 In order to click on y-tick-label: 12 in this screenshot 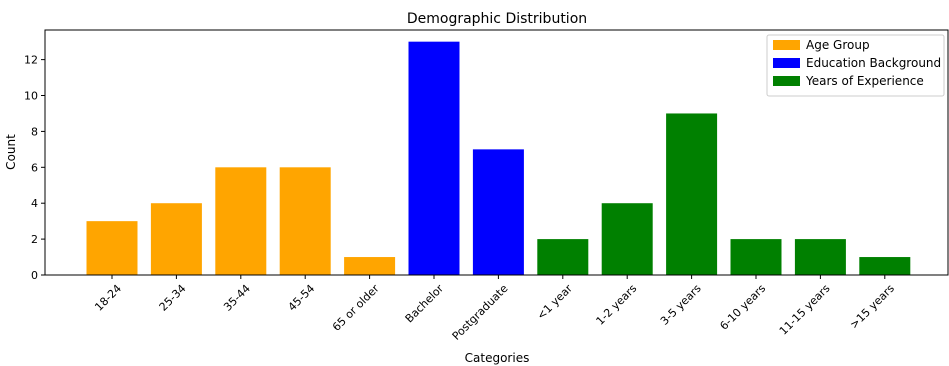, I will do `click(31, 60)`.